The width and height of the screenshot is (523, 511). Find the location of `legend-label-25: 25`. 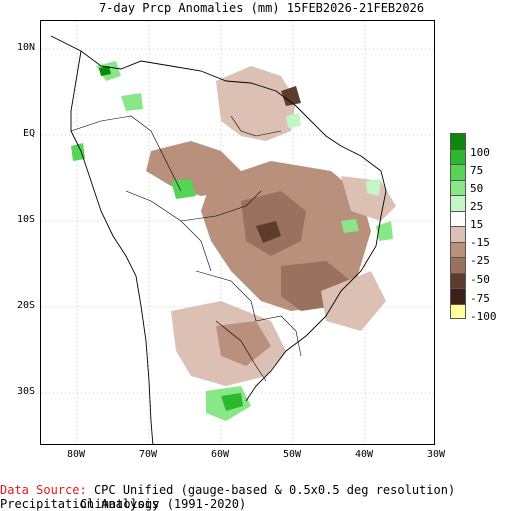

legend-label-25: 25 is located at coordinates (477, 206).